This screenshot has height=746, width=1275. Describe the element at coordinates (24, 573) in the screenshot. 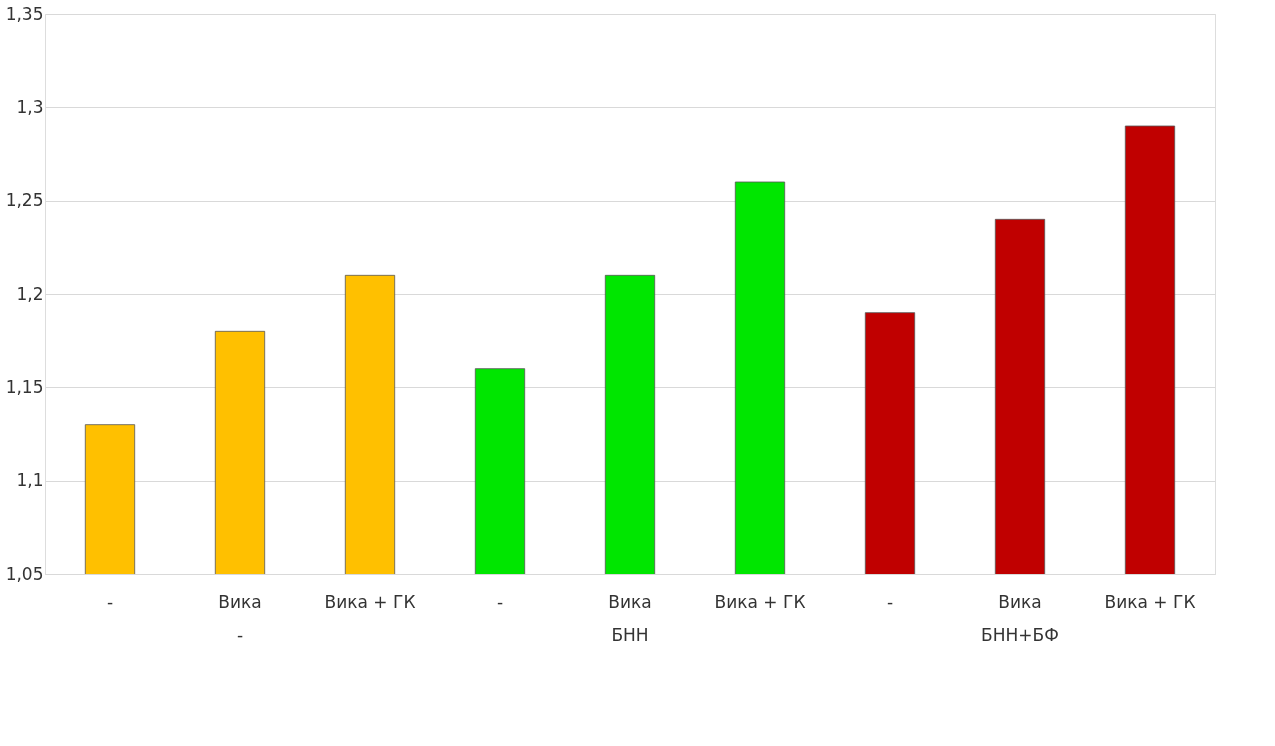

I see `y-tick-label: 1,05` at that location.